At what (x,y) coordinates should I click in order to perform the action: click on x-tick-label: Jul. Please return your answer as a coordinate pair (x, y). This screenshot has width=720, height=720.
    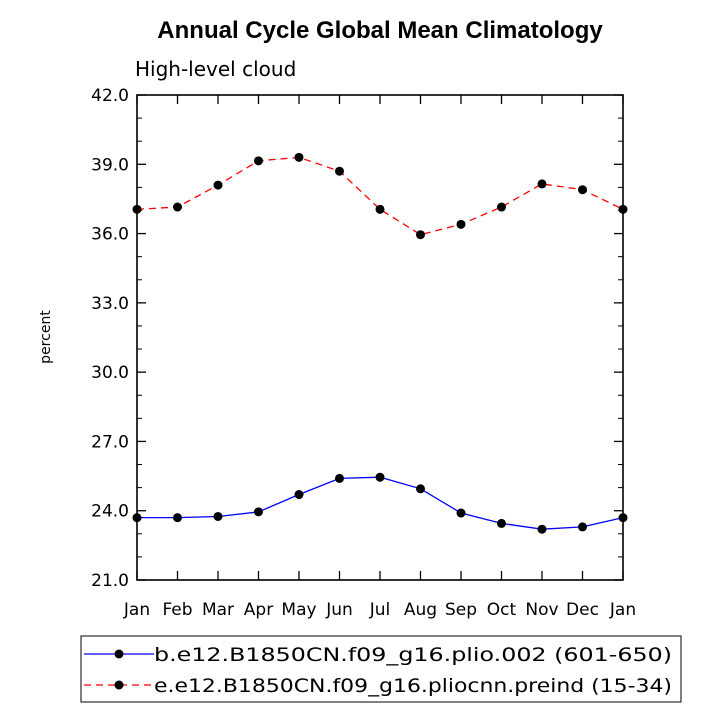
    Looking at the image, I should click on (380, 610).